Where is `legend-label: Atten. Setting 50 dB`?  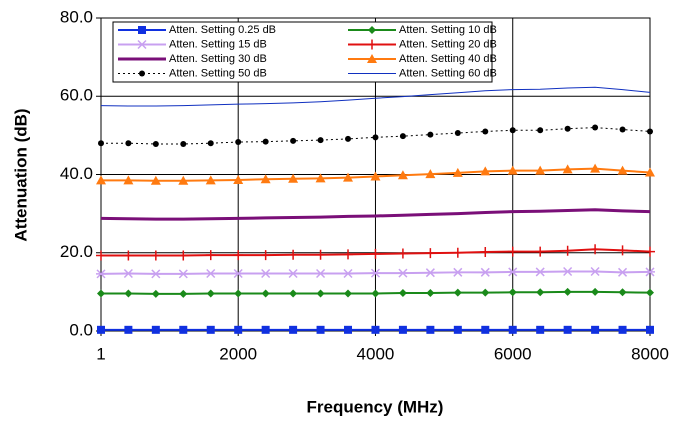
legend-label: Atten. Setting 50 dB is located at coordinates (218, 73).